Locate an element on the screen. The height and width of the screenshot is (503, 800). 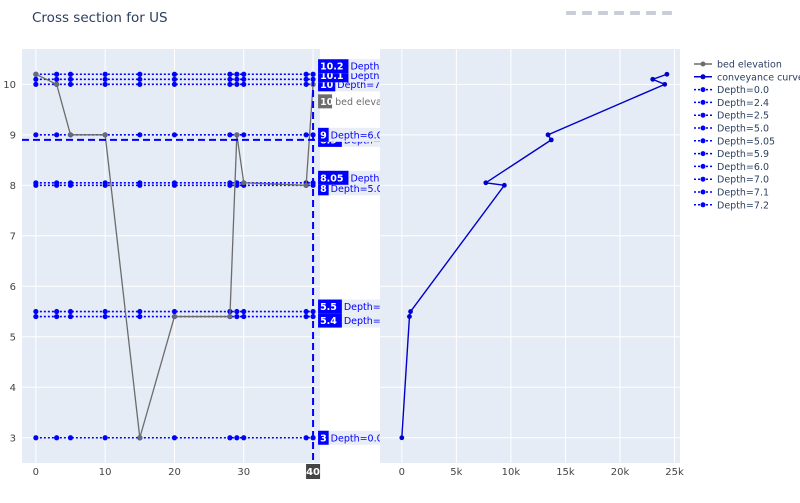
x-tick-label: 0 is located at coordinates (402, 472).